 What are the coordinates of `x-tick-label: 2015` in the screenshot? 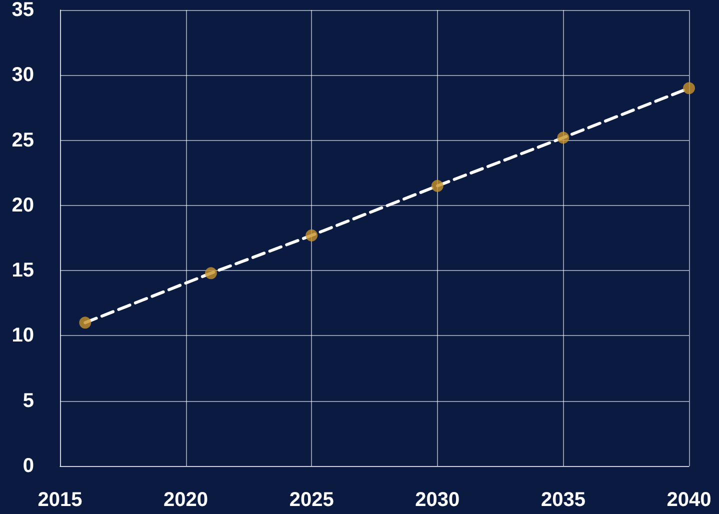 It's located at (60, 500).